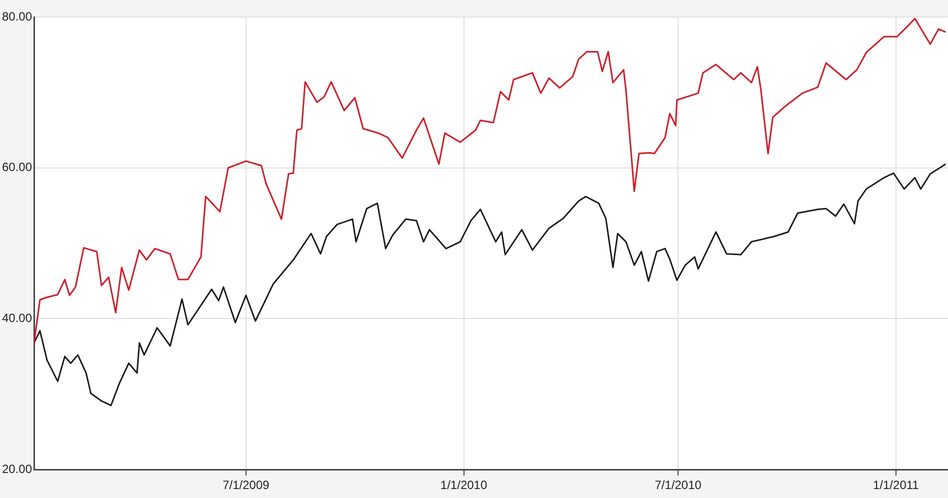  I want to click on y-tick-label: 20.00, so click(17, 469).